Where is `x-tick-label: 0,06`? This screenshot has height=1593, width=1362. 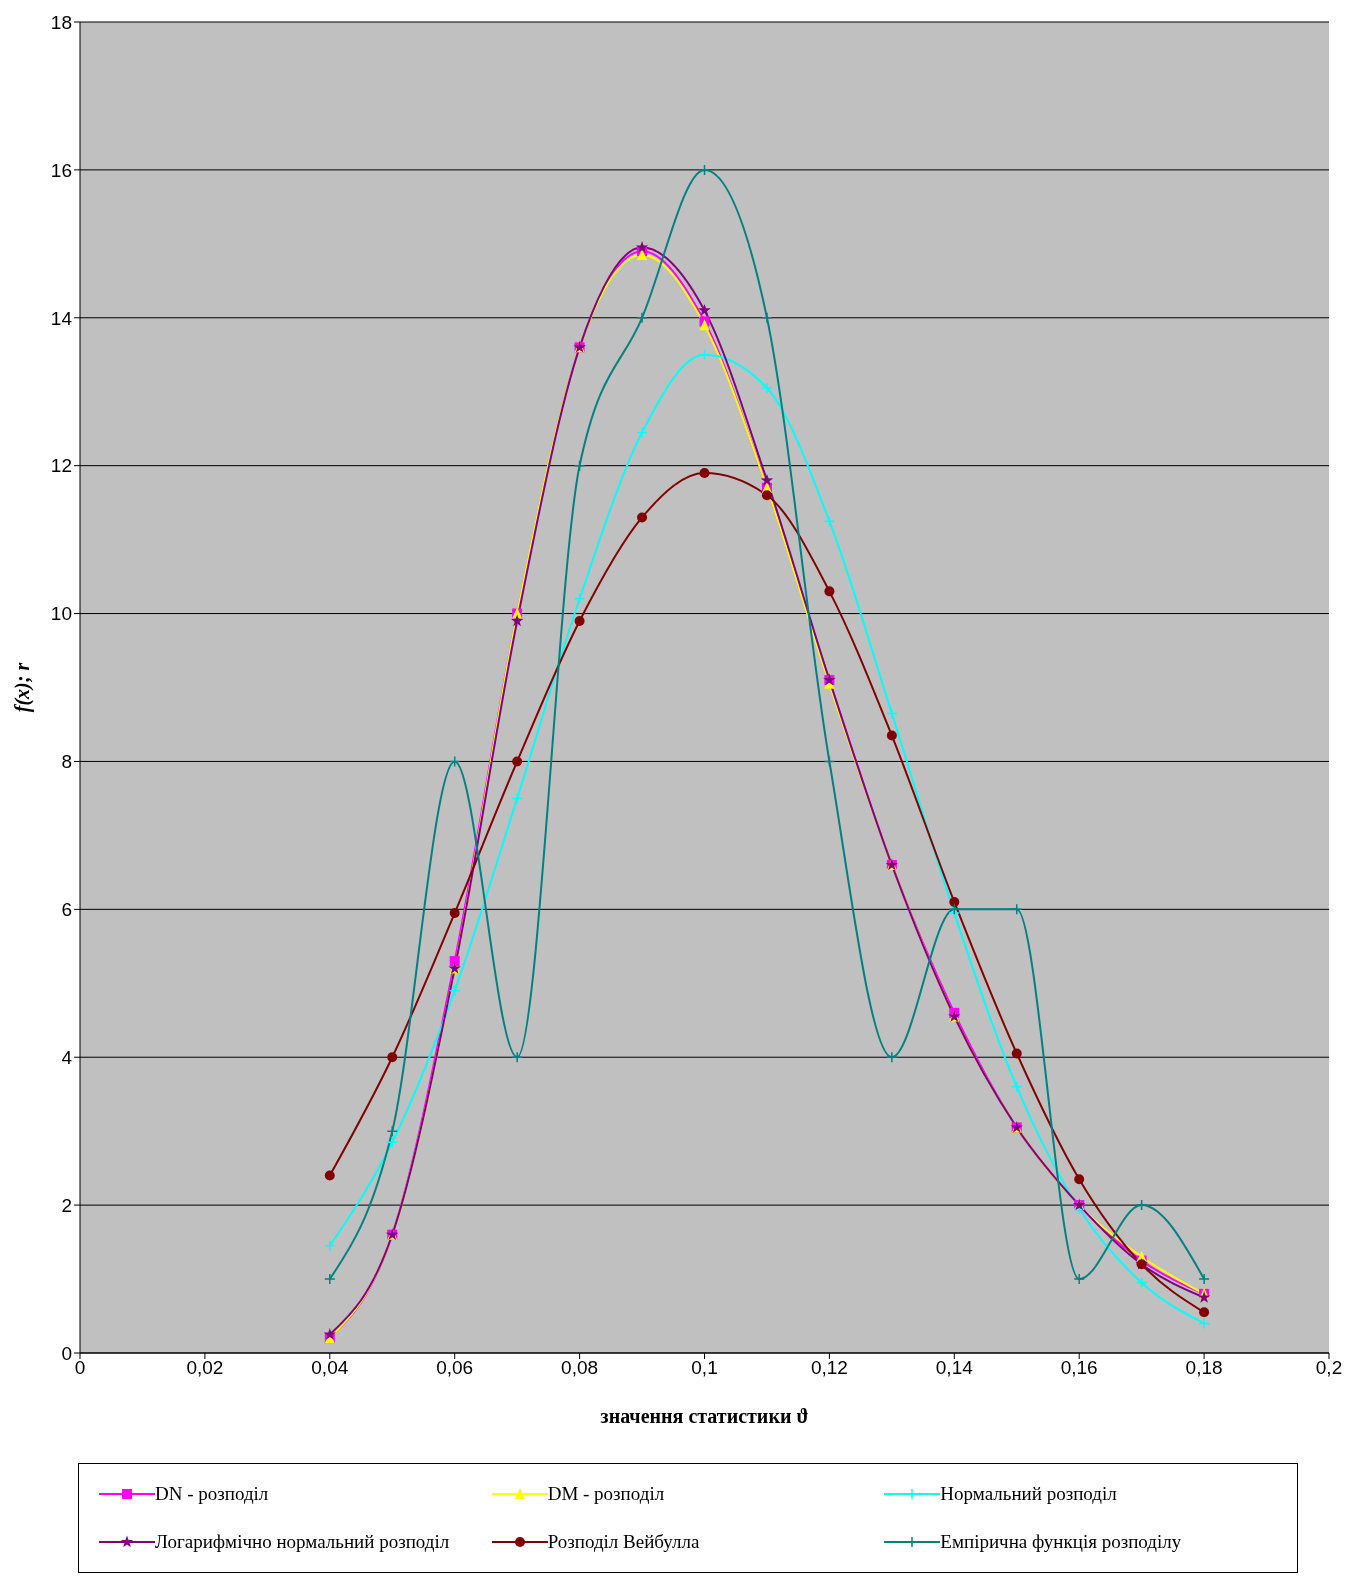 x-tick-label: 0,06 is located at coordinates (455, 1368).